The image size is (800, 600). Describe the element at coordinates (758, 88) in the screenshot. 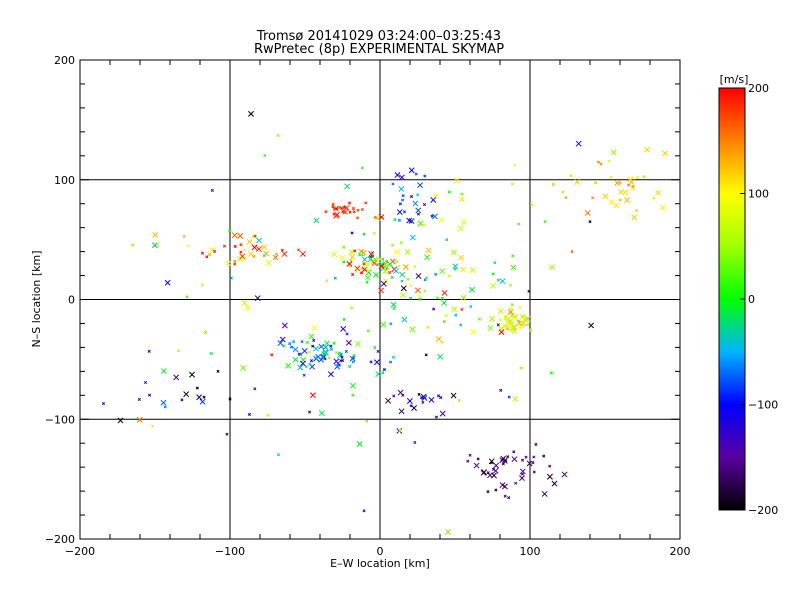

I see `colorbar-tick-label: 200` at that location.